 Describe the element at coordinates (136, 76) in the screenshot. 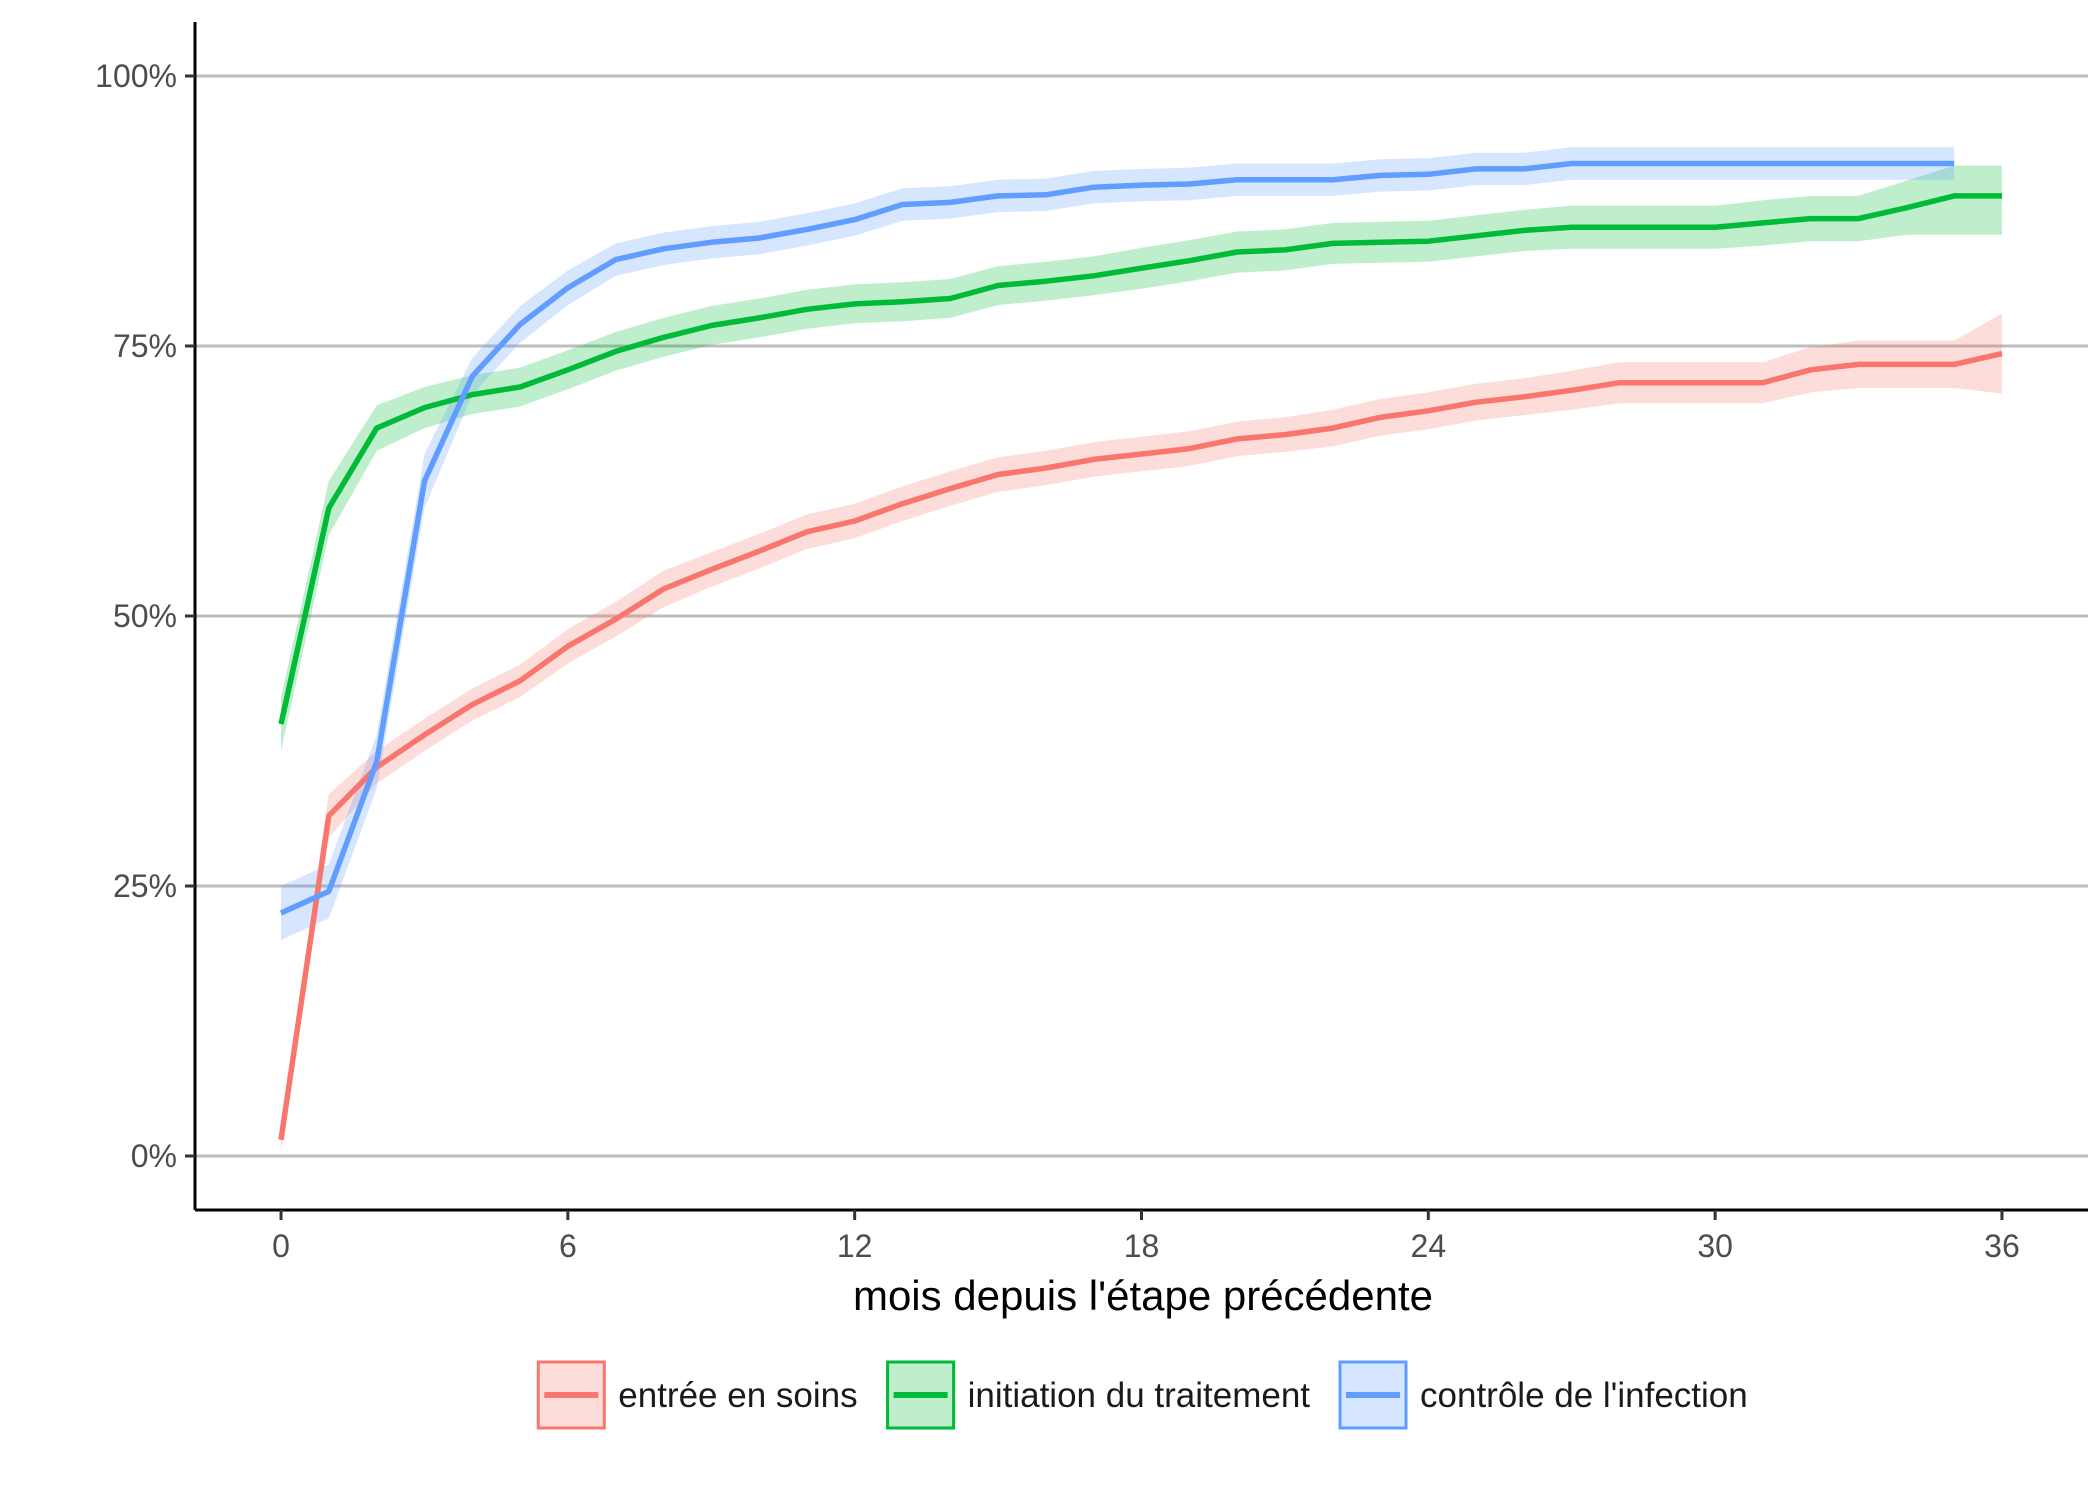

I see `y-tick-label: 100%` at that location.